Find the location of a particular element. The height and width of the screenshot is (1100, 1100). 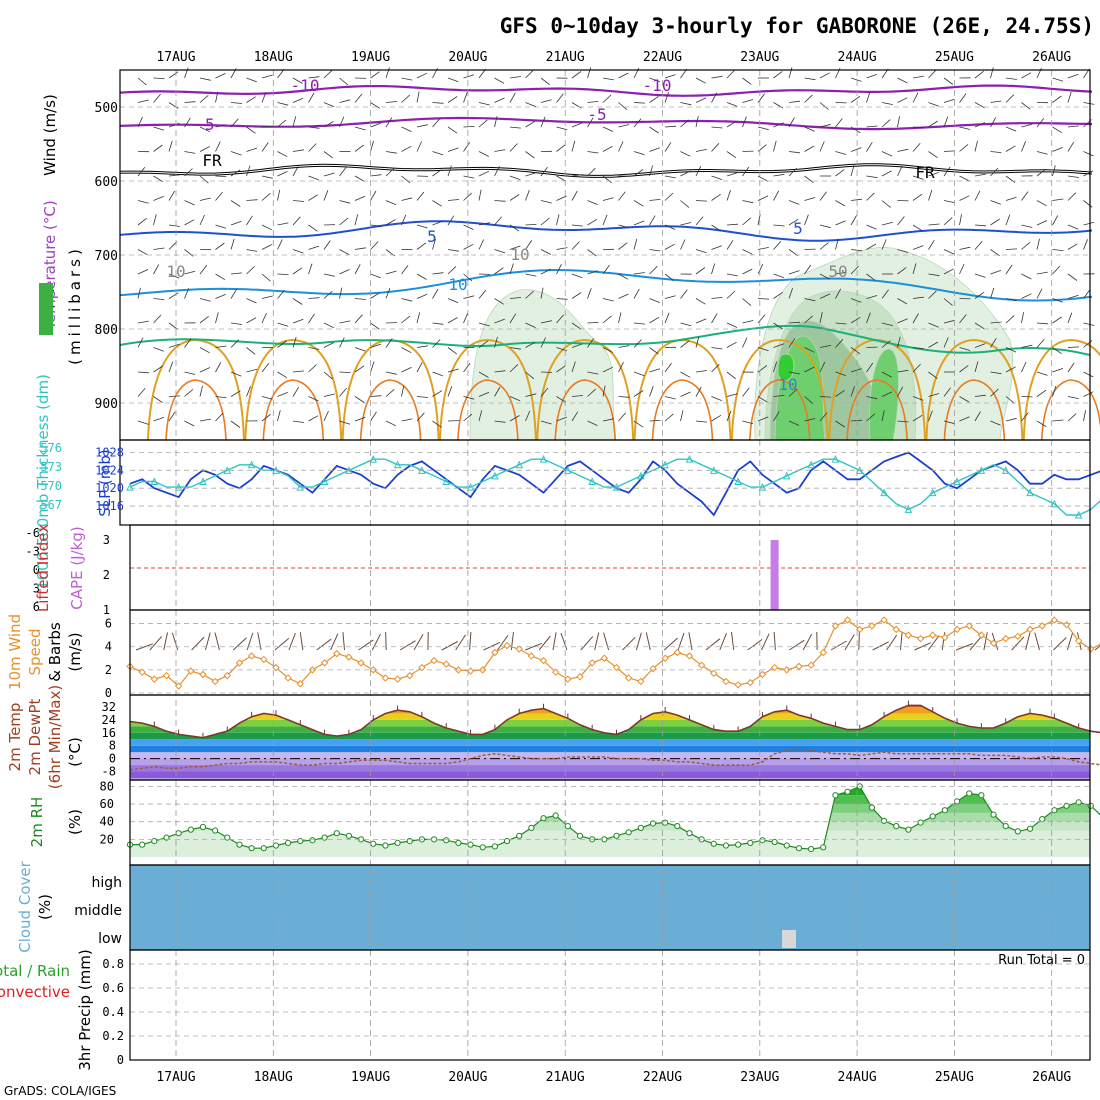

contour-label: -5 is located at coordinates (204, 124).